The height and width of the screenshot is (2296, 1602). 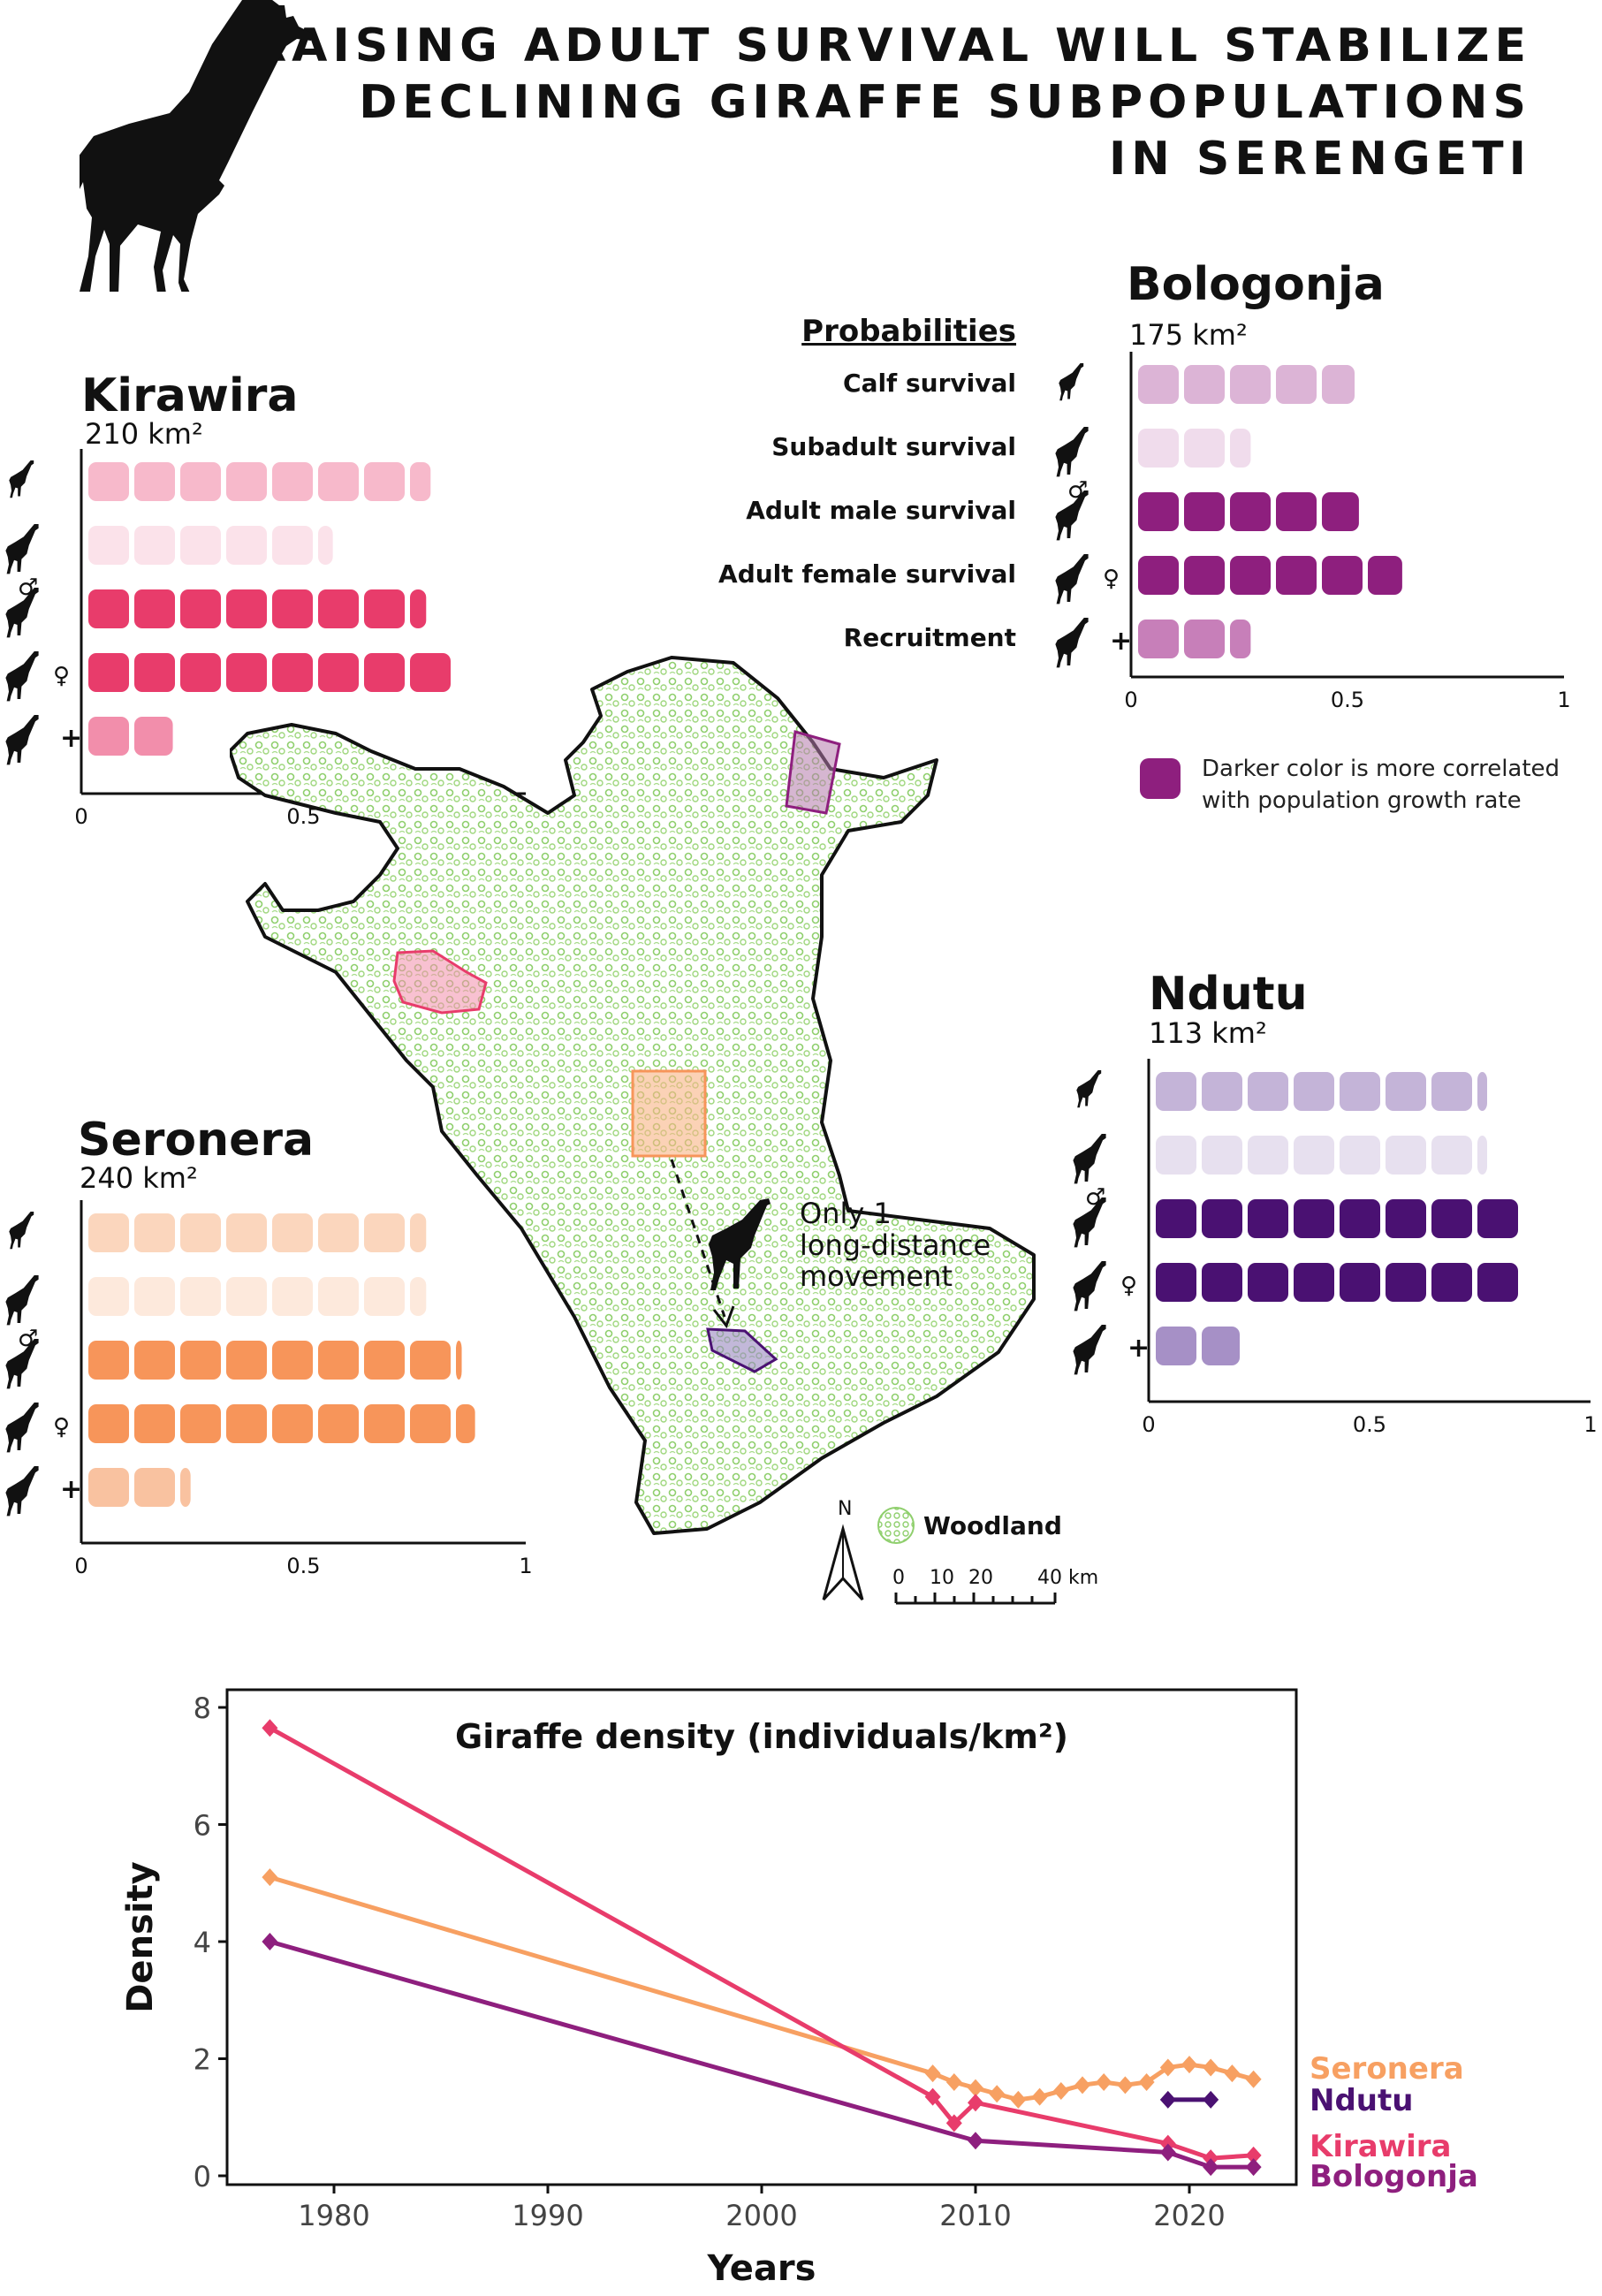 I want to click on point-bologonja-2023, so click(x=1253, y=2168).